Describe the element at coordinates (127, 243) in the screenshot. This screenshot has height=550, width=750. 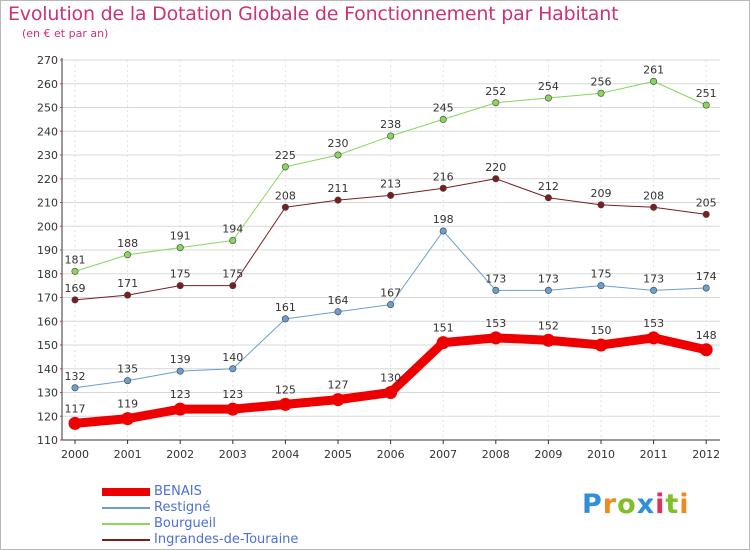
I see `data-label-bourgueil: 188` at that location.